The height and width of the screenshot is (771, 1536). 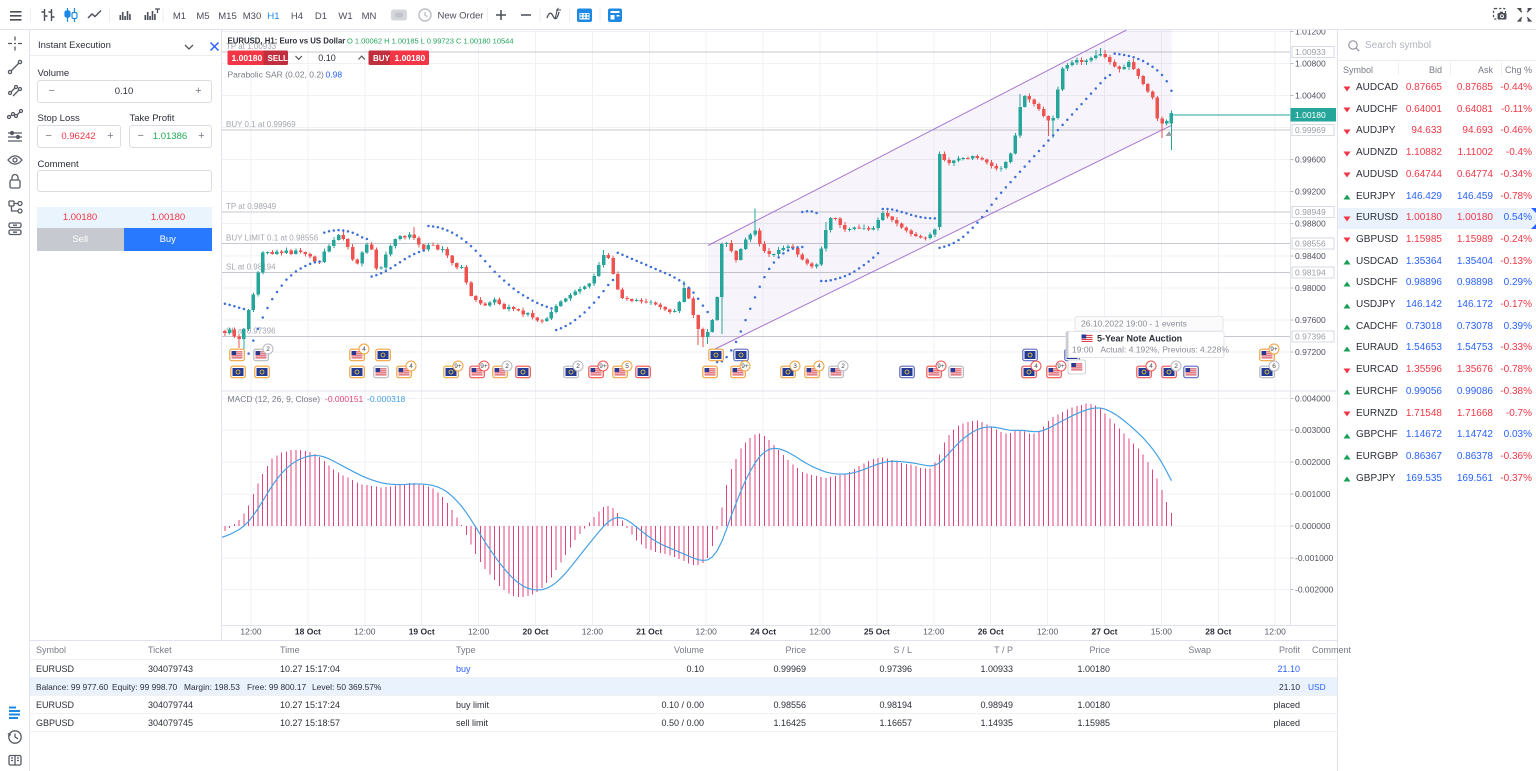 I want to click on svg-text: M15, so click(x=227, y=16).